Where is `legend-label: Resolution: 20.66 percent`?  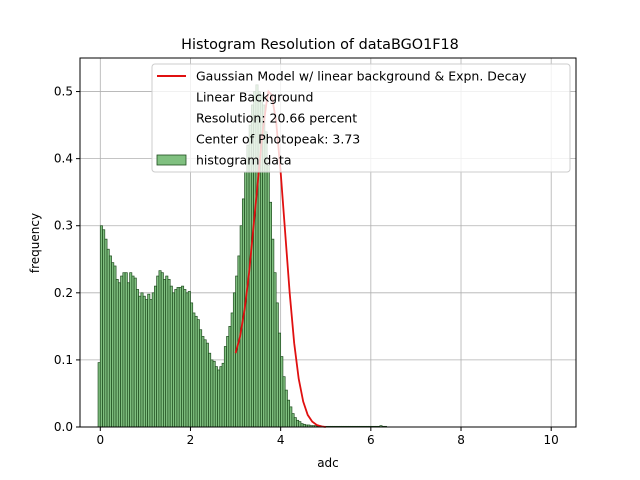
legend-label: Resolution: 20.66 percent is located at coordinates (276, 118).